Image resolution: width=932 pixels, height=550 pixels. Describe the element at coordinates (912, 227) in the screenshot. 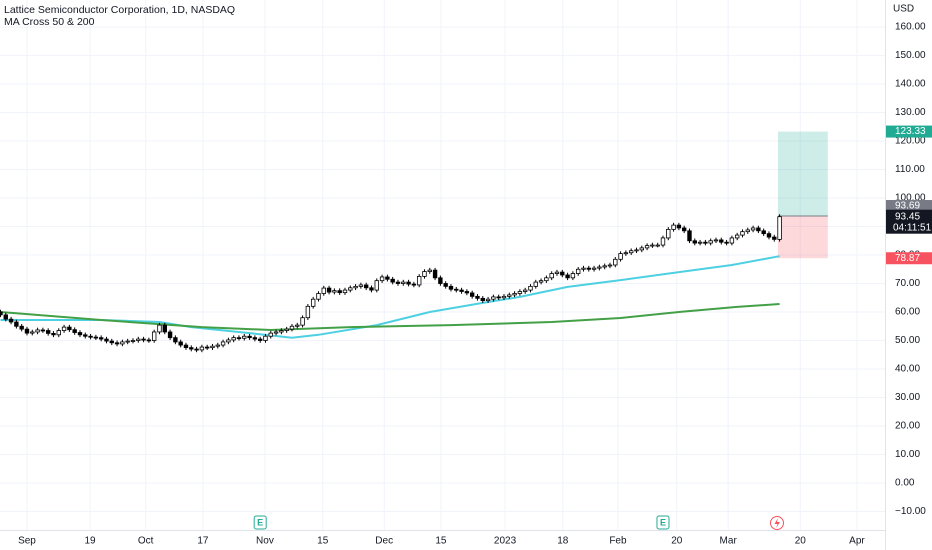

I see `countdown: 04:11:51` at that location.